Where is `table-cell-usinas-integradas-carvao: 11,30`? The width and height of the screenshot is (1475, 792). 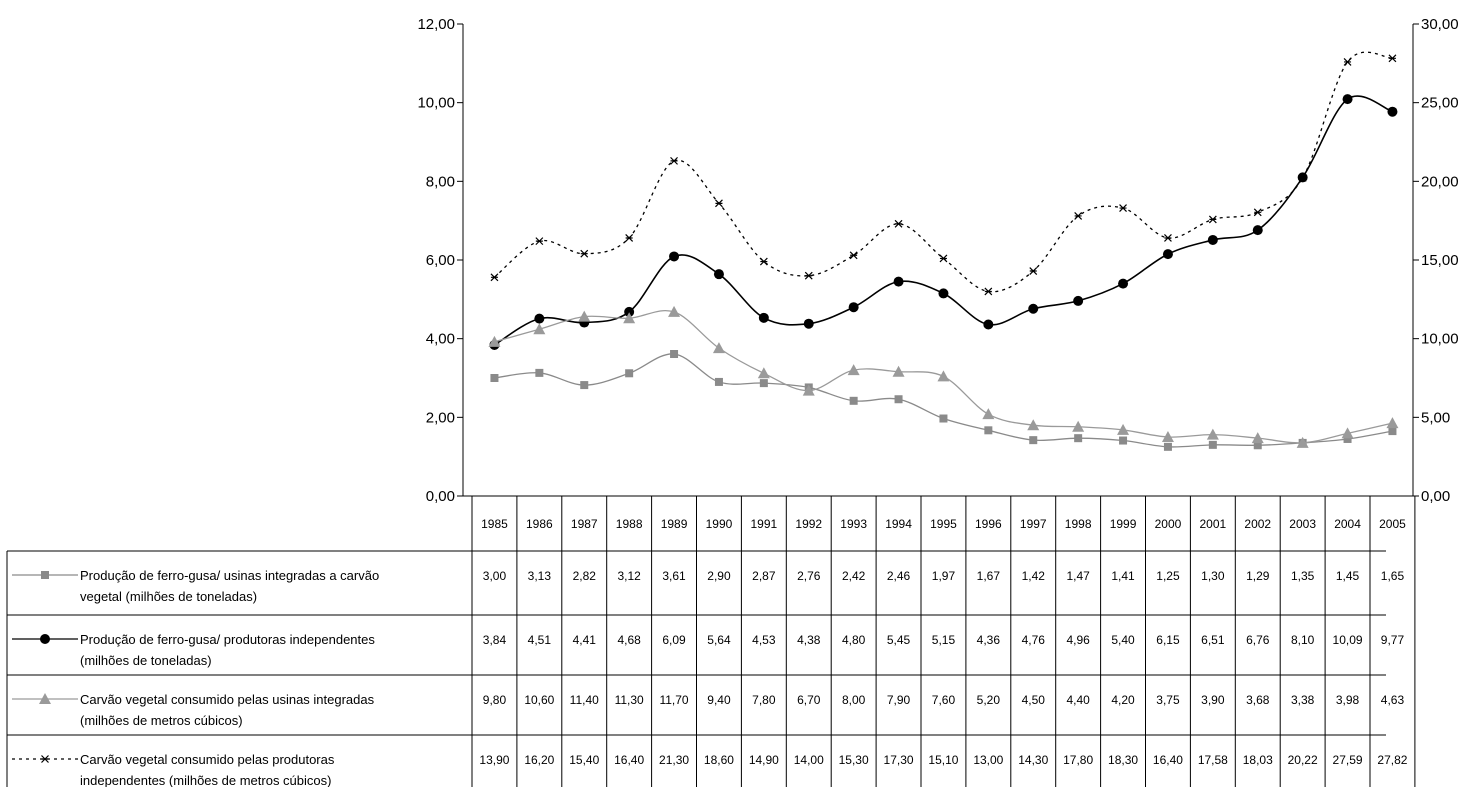 table-cell-usinas-integradas-carvao: 11,30 is located at coordinates (629, 700).